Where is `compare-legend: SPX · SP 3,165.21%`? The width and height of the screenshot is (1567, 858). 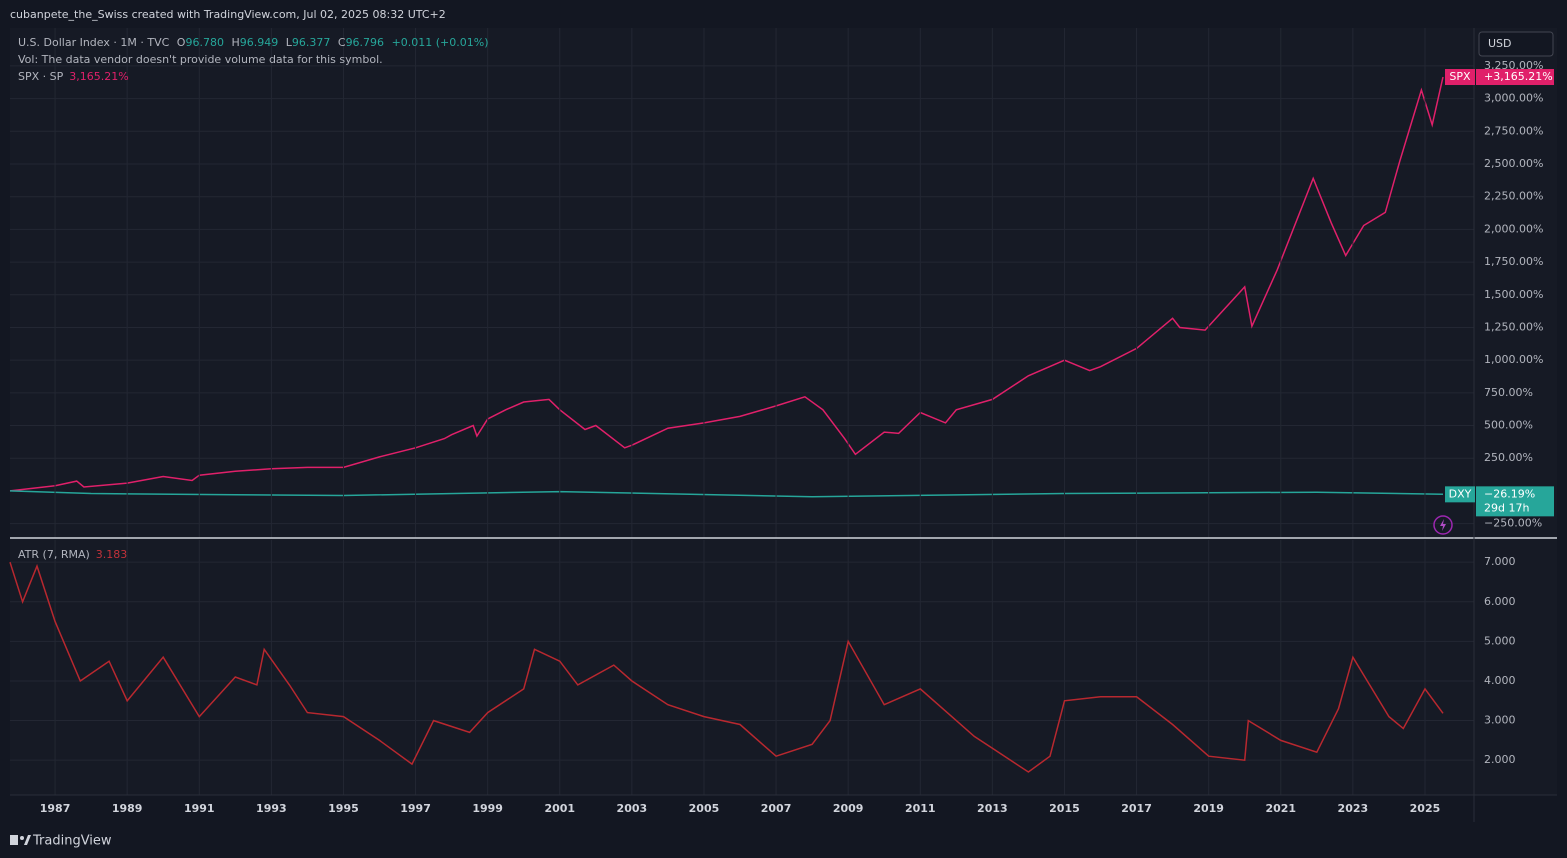
compare-legend: SPX · SP 3,165.21% is located at coordinates (73, 76).